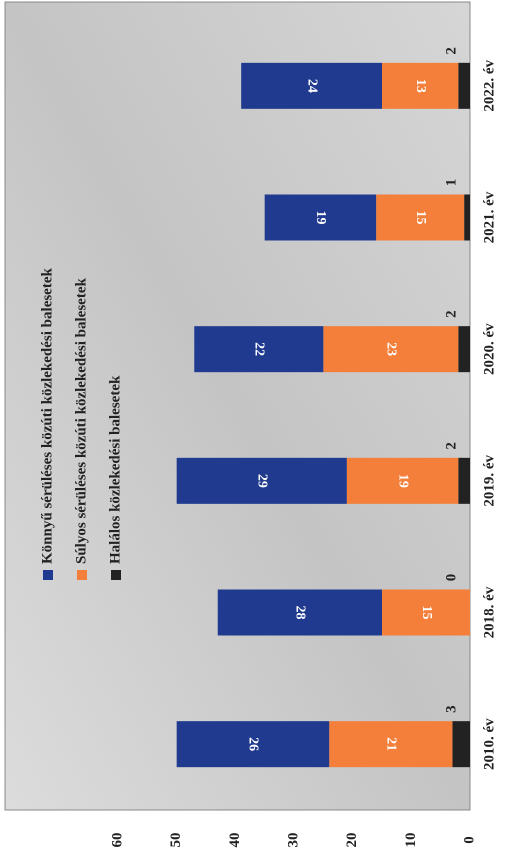  Describe the element at coordinates (451, 578) in the screenshot. I see `data-label: 0` at that location.